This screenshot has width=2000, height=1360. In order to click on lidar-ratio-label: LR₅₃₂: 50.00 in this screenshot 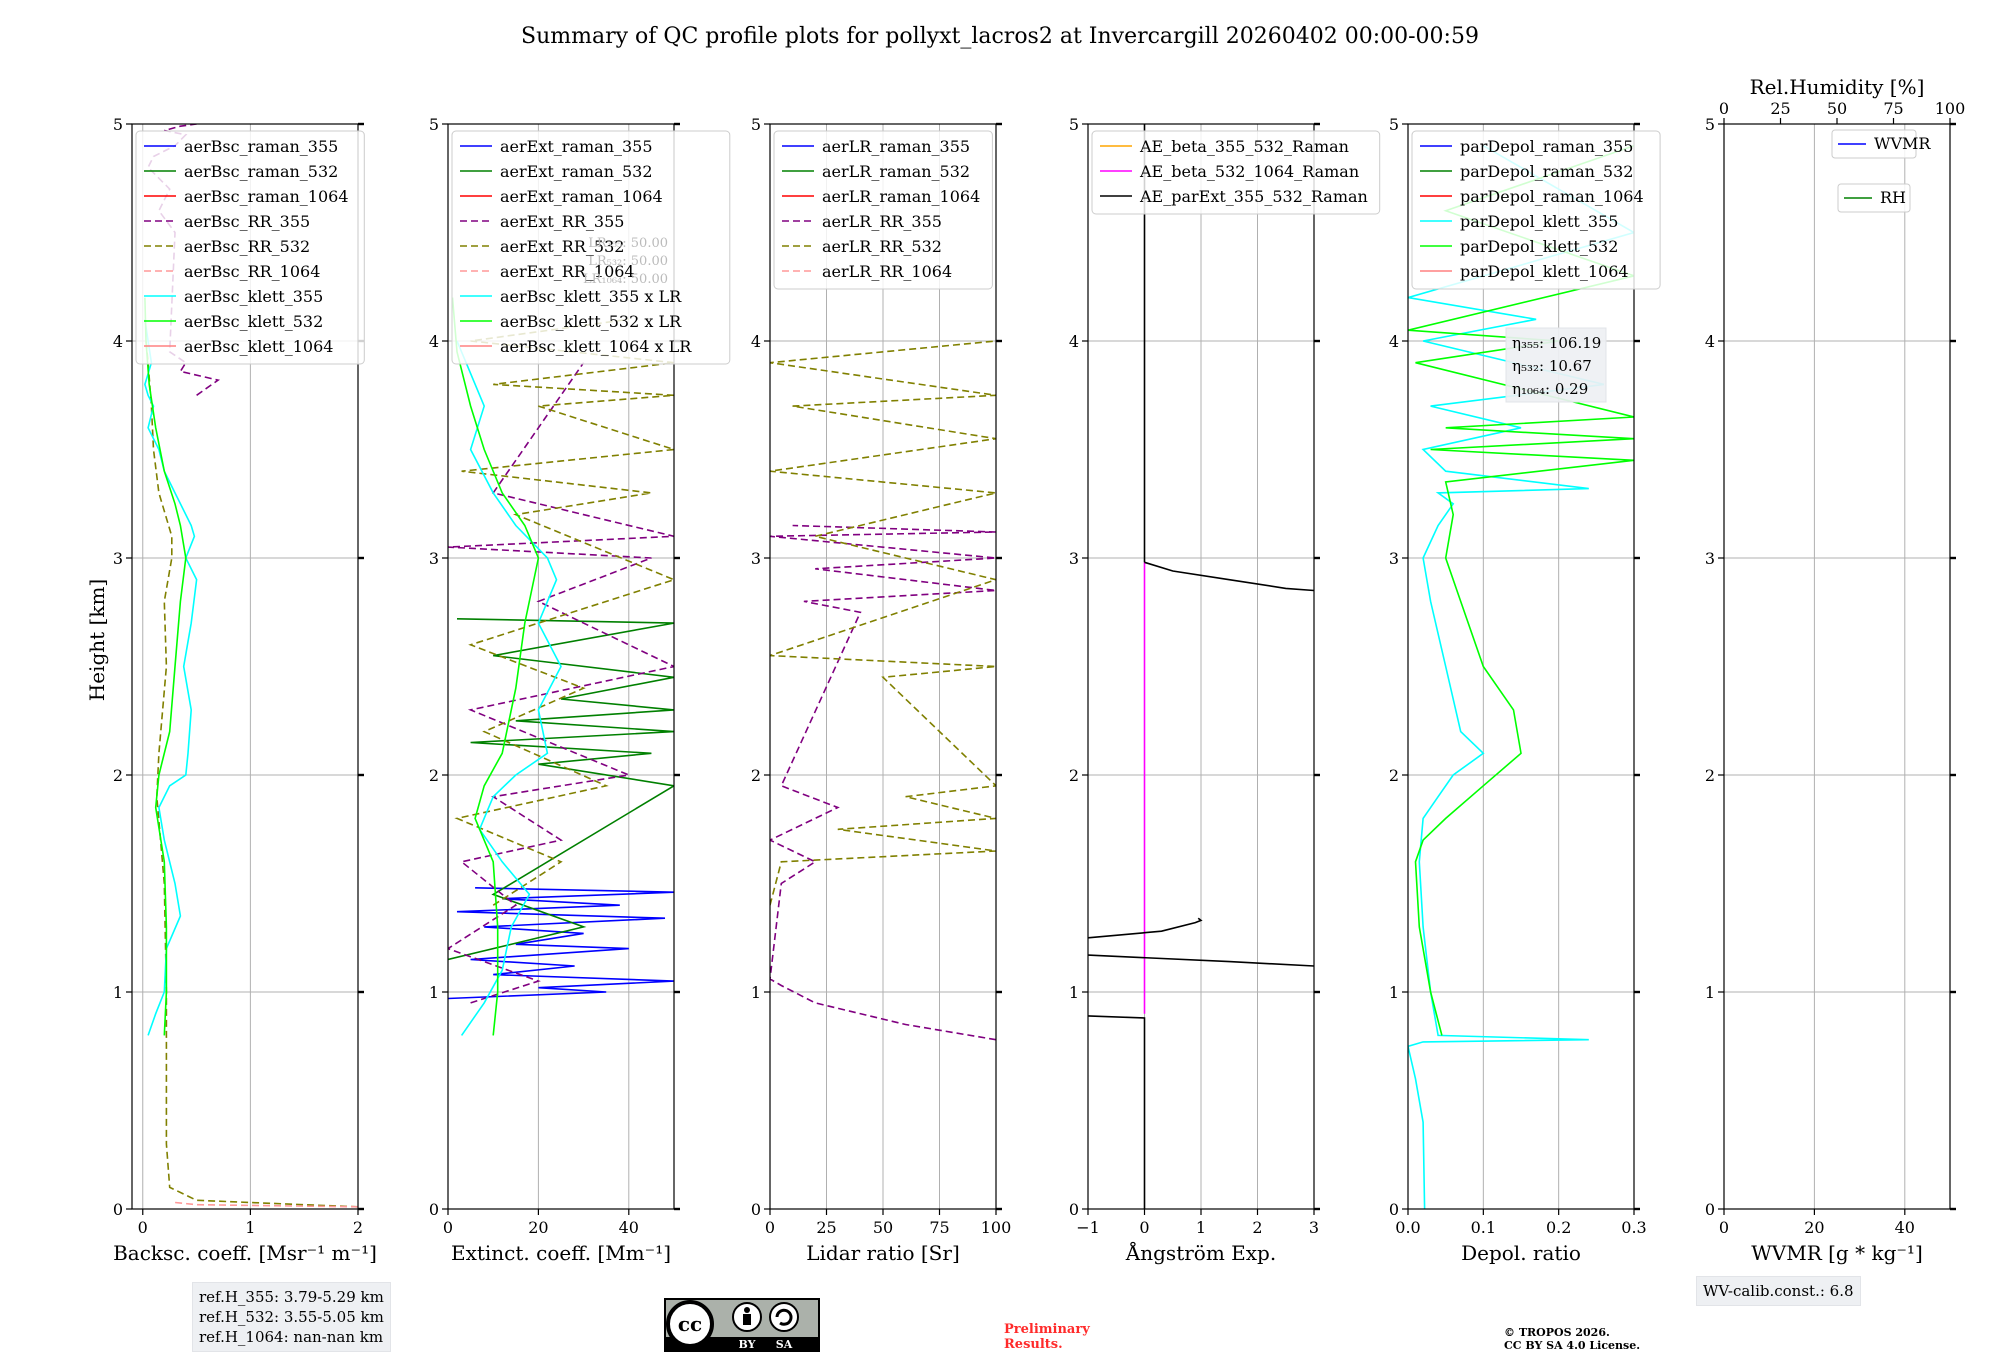, I will do `click(628, 261)`.